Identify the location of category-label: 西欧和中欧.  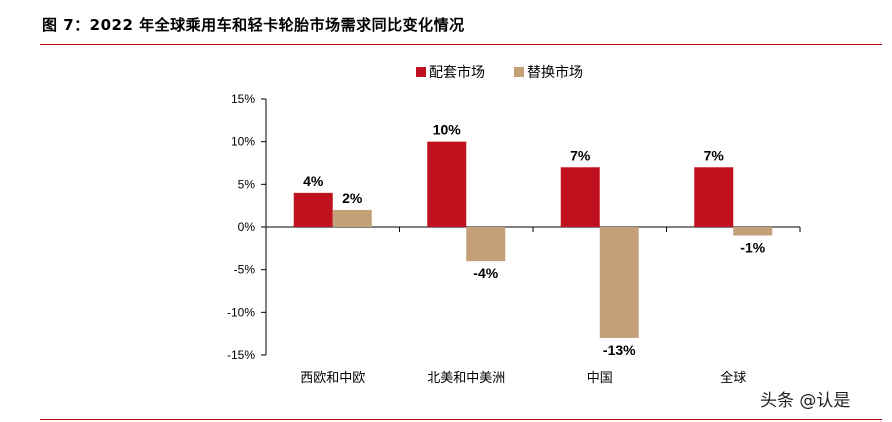
(332, 378).